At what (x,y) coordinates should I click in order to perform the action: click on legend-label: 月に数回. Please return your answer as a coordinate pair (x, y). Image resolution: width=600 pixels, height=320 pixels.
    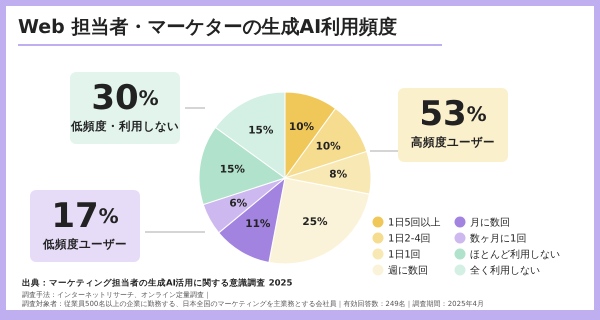
    Looking at the image, I should click on (490, 223).